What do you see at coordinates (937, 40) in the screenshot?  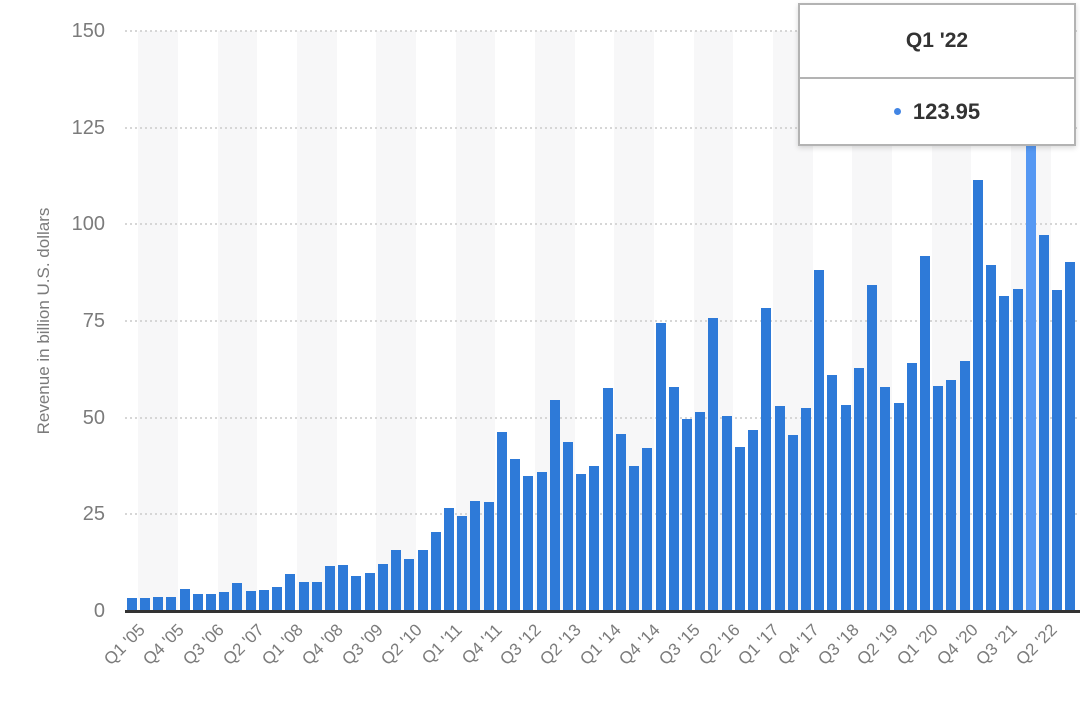 I see `tooltip-title: Q1 '22` at bounding box center [937, 40].